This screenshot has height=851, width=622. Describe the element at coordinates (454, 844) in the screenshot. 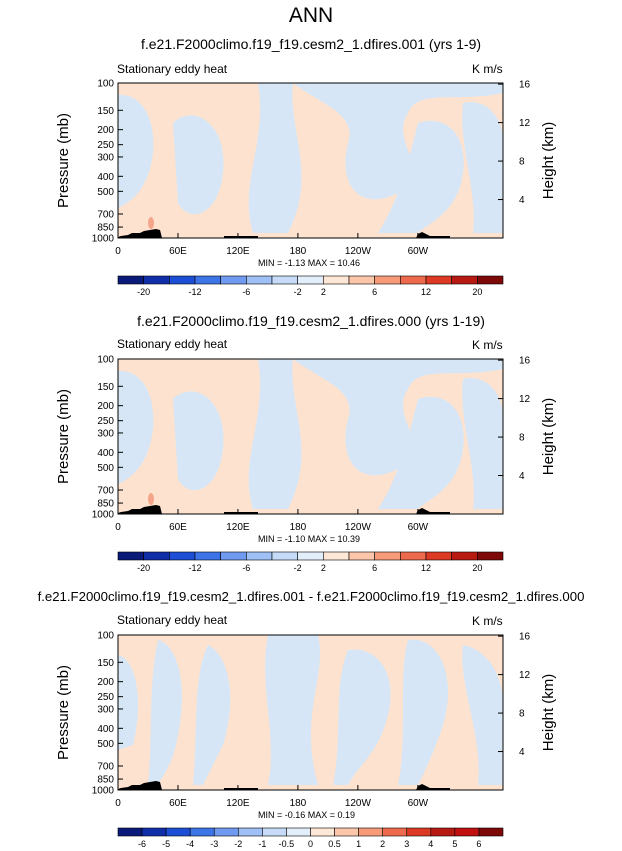

I see `colorbar-label: 5` at that location.